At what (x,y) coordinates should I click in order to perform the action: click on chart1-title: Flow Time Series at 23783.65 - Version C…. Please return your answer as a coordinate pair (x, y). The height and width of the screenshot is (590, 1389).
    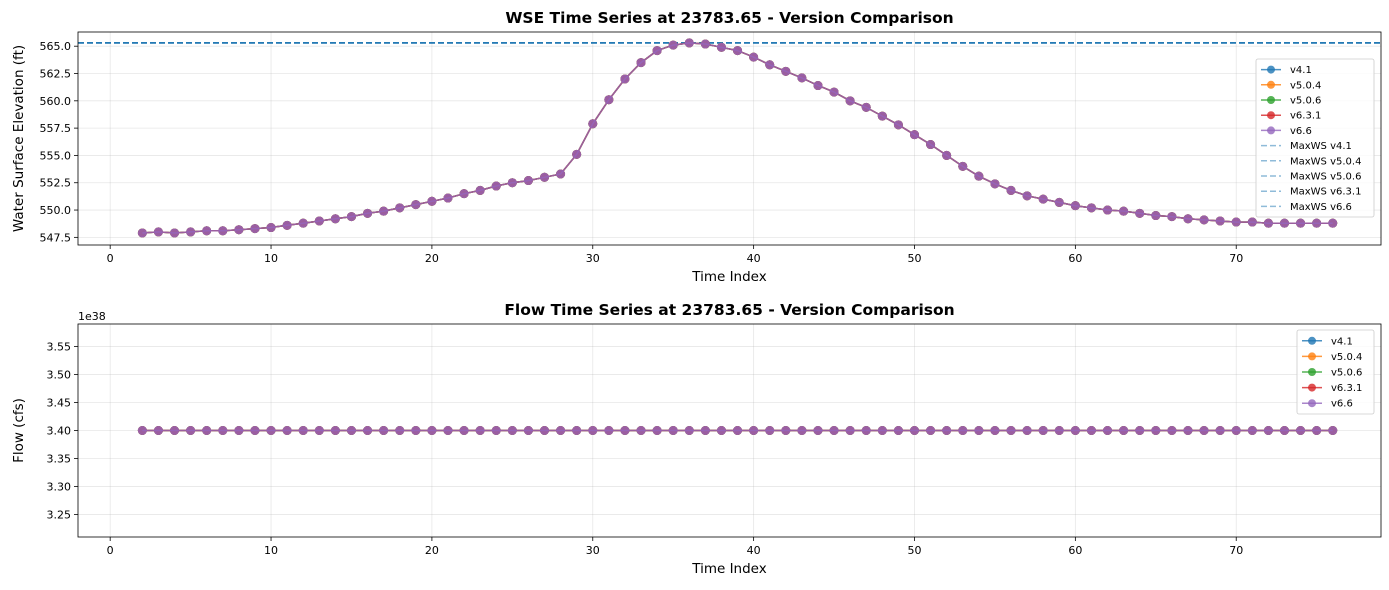
    Looking at the image, I should click on (729, 310).